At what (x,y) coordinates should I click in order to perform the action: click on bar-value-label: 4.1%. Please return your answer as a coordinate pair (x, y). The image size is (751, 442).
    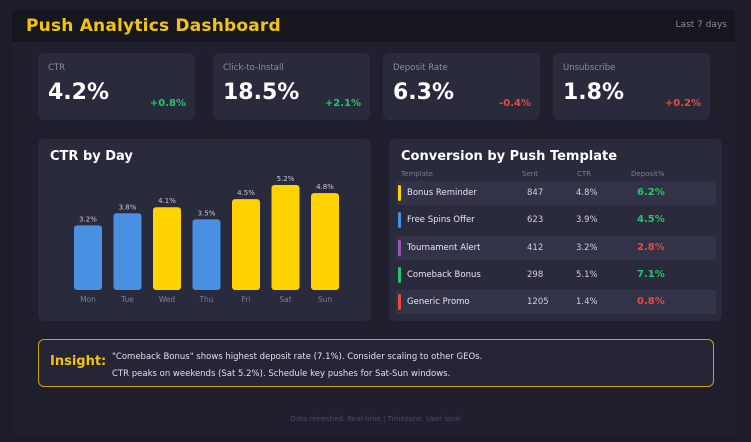
    Looking at the image, I should click on (167, 201).